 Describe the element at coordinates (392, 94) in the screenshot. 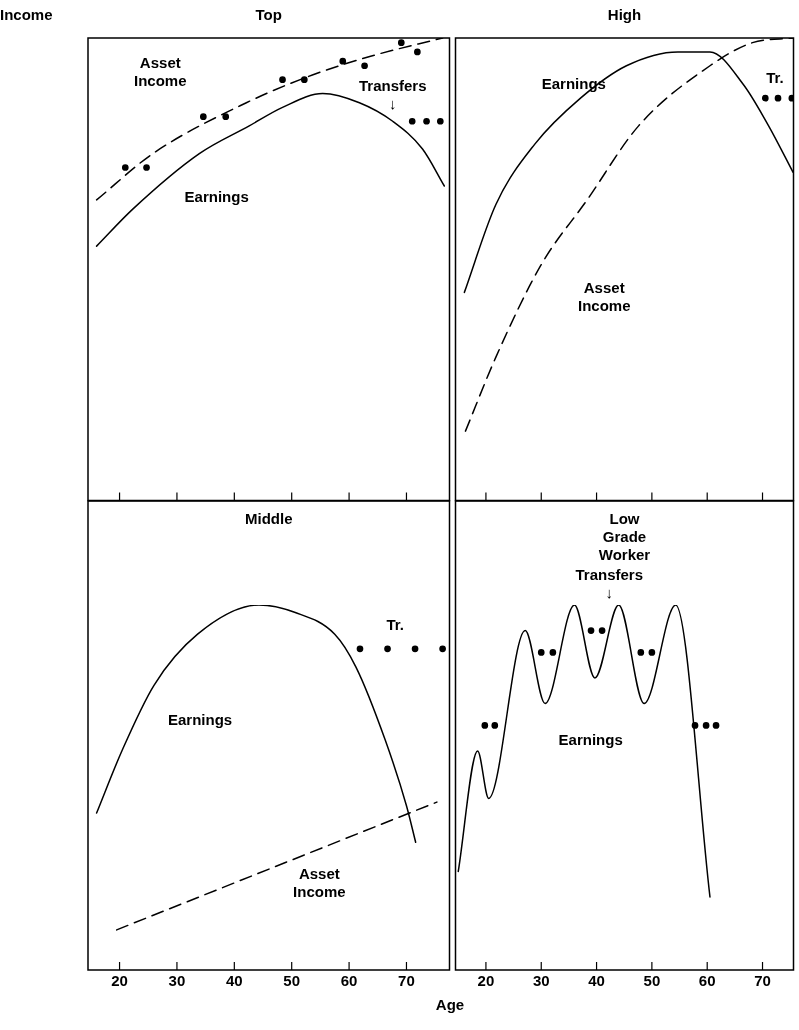

I see `annotation: Transfers ↓` at that location.